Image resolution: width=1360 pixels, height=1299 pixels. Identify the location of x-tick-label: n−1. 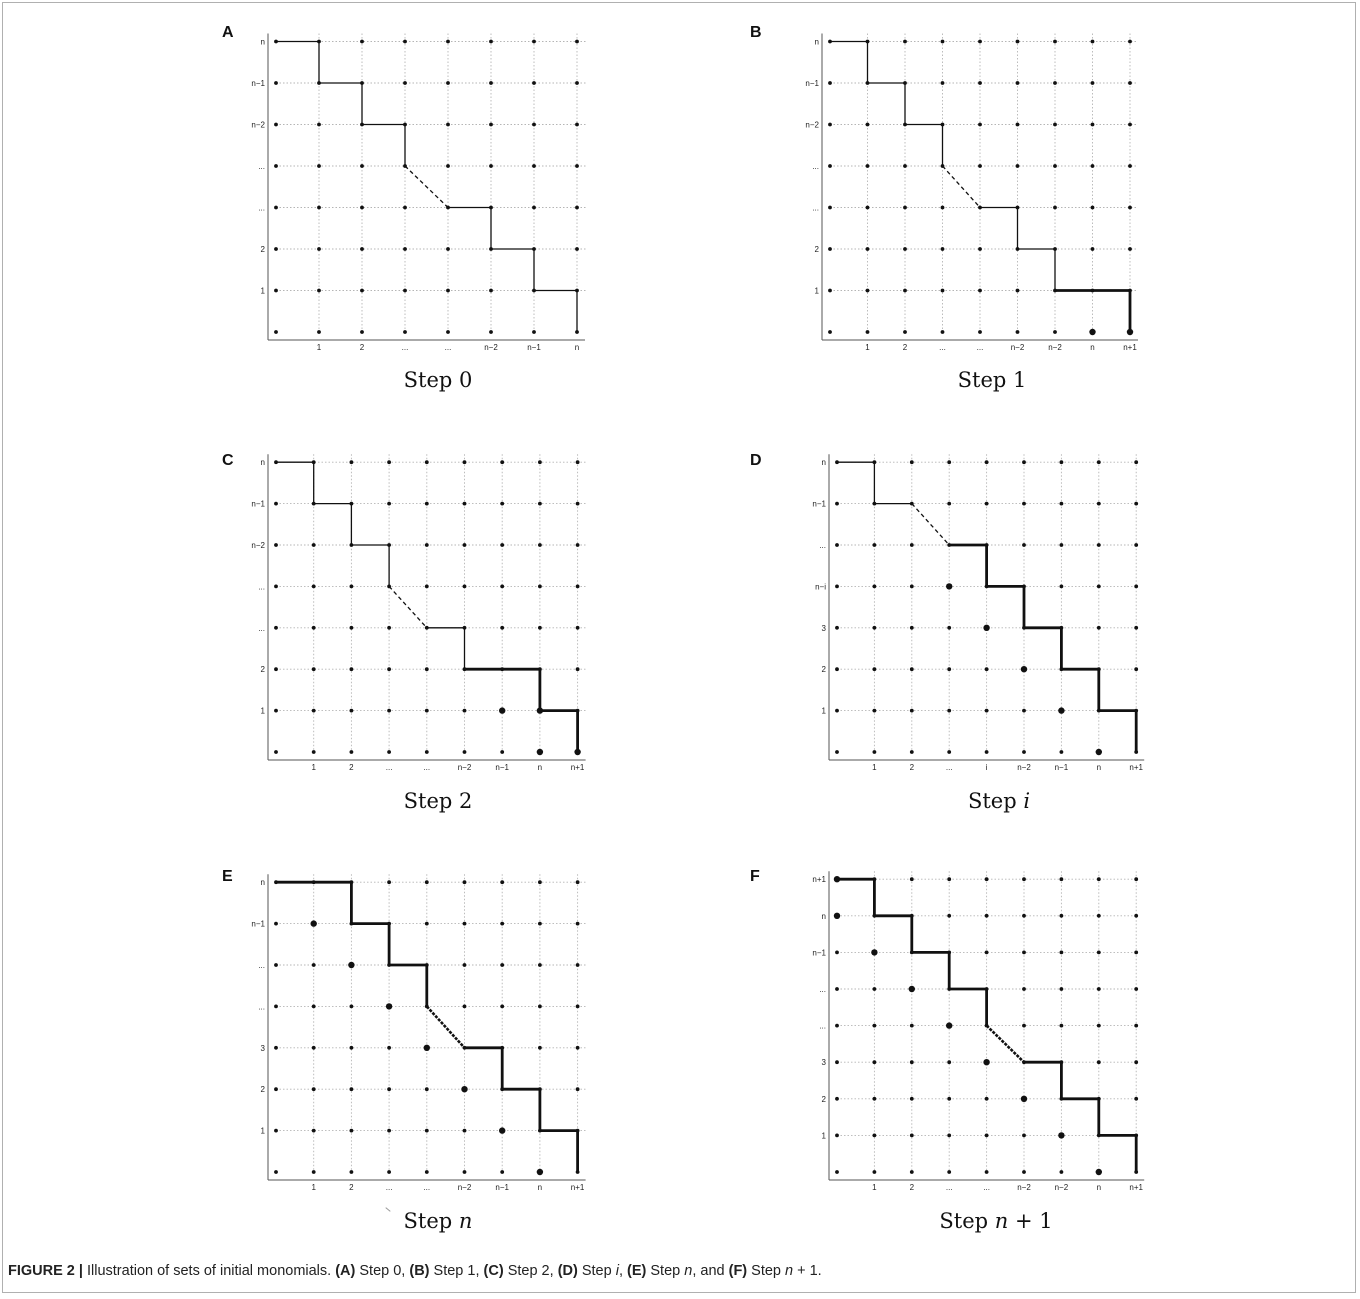
(502, 1187).